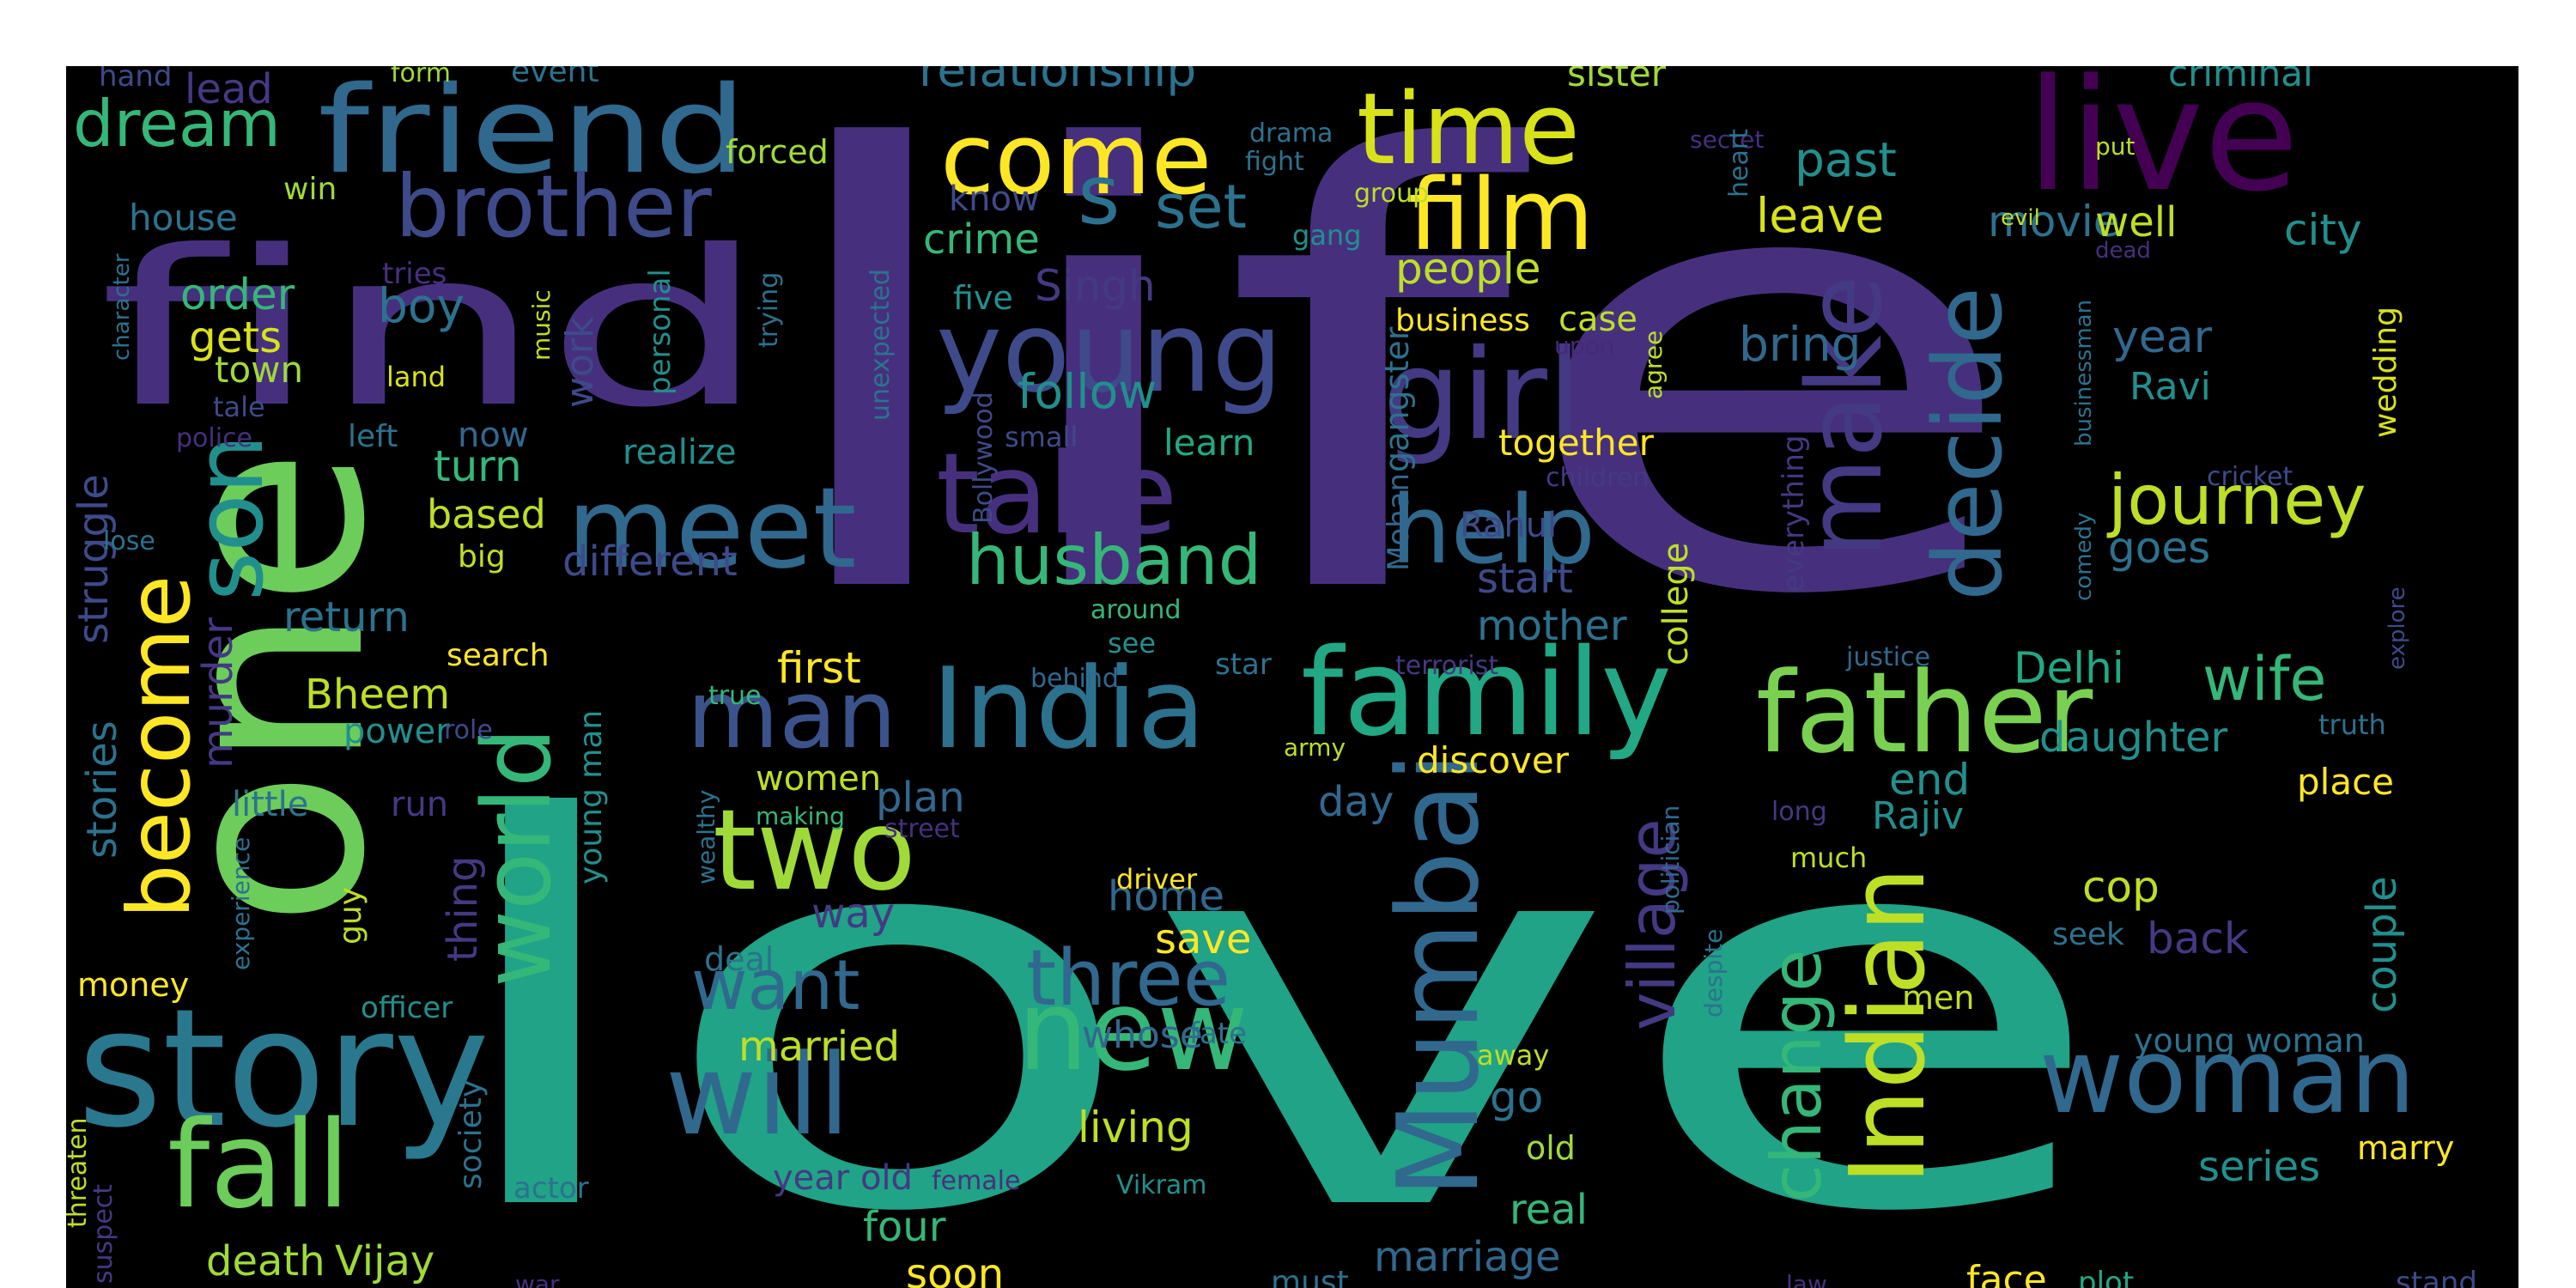 This screenshot has height=1288, width=2576. What do you see at coordinates (1218, 1034) in the screenshot?
I see `word-fate: fate` at bounding box center [1218, 1034].